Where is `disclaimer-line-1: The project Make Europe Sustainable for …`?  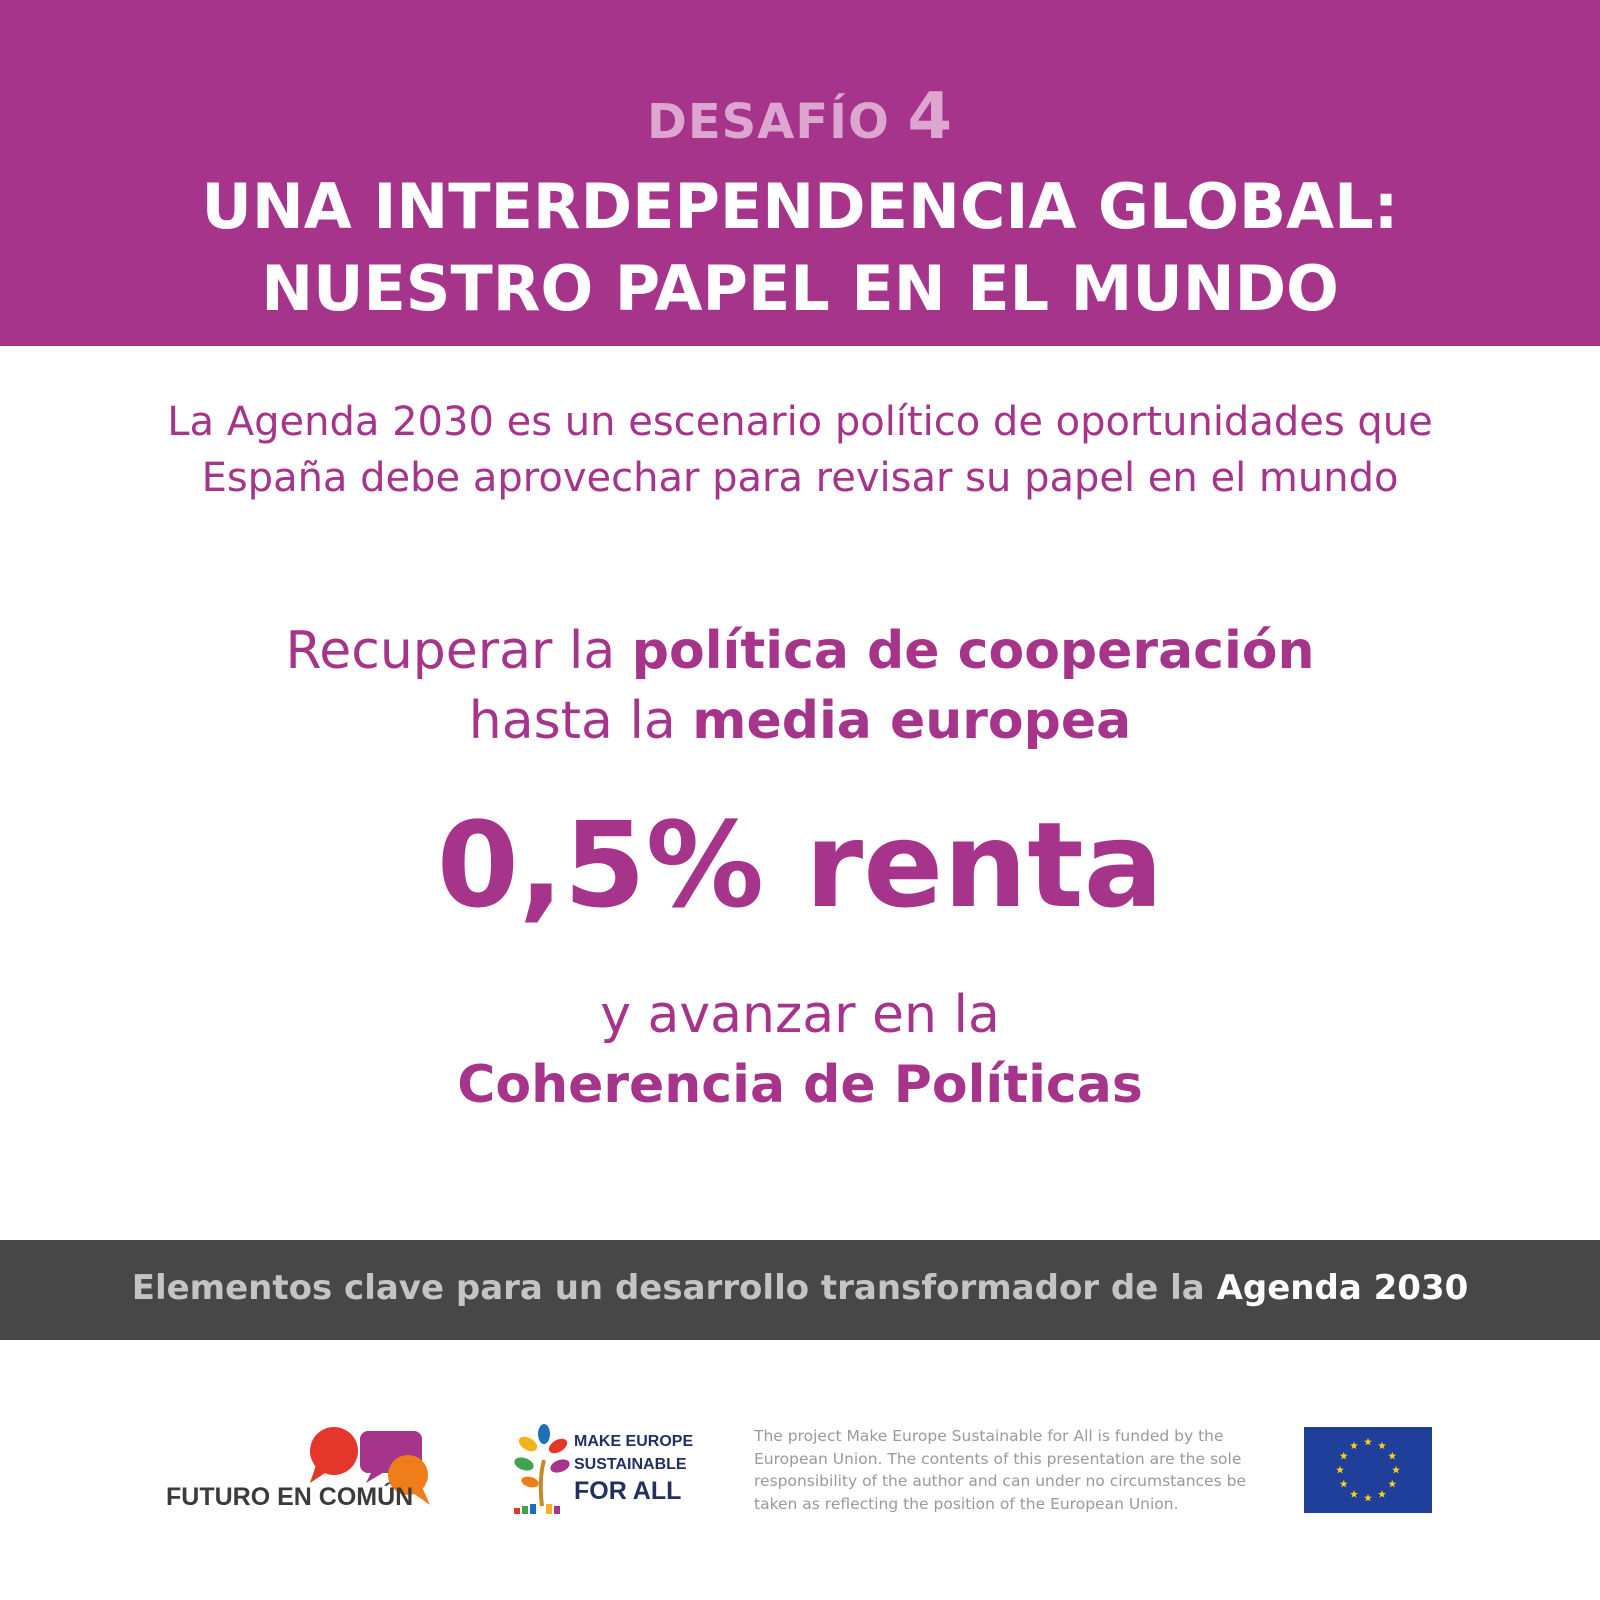
disclaimer-line-1: The project Make Europe Sustainable for … is located at coordinates (989, 1436).